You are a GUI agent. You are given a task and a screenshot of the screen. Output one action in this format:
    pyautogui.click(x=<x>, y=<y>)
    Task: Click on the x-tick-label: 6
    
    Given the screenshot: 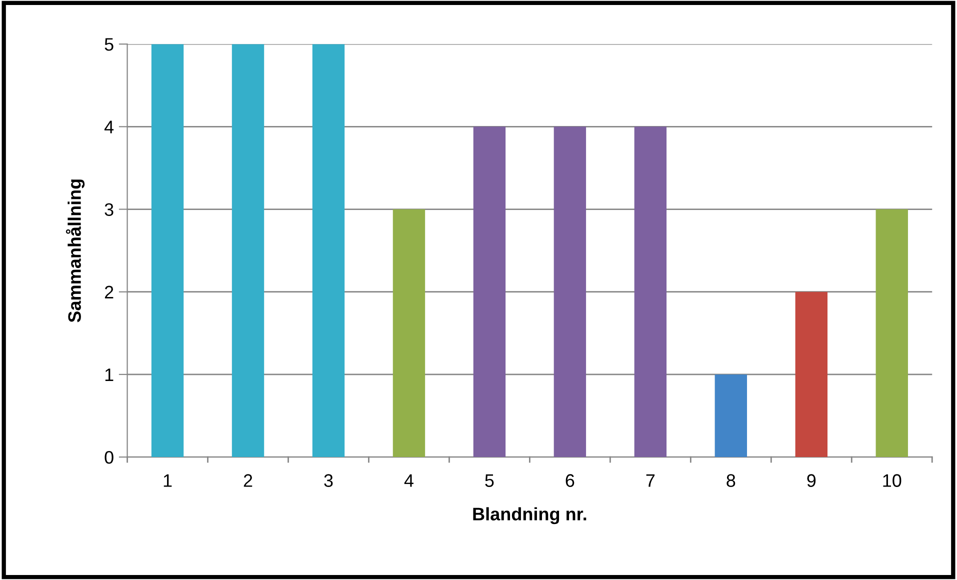 What is the action you would take?
    pyautogui.click(x=570, y=480)
    